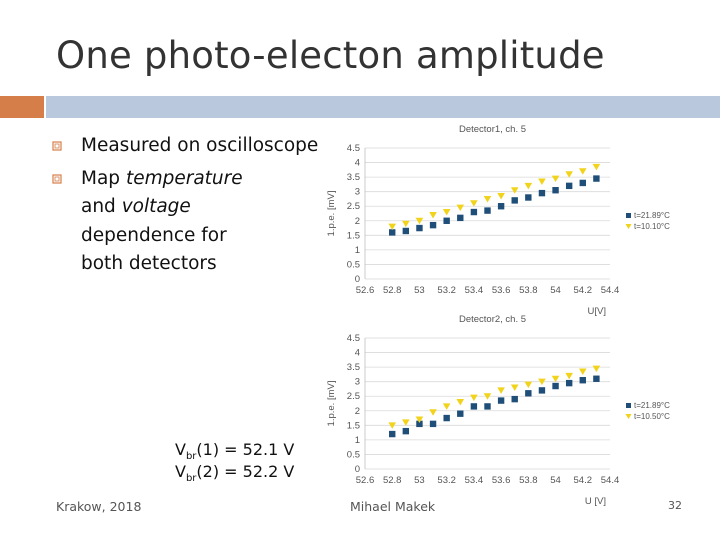 This screenshot has width=720, height=540. I want to click on chart-title: Detector2, ch. 5, so click(492, 319).